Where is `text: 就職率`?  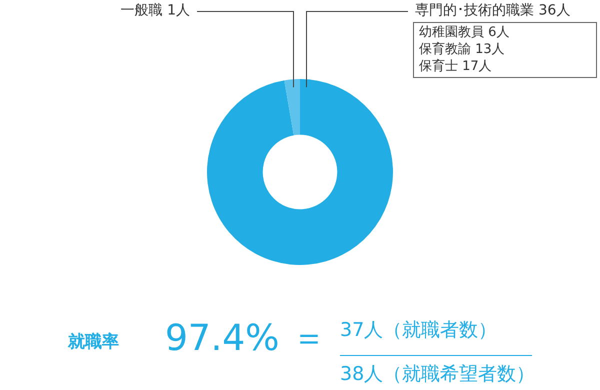
text: 就職率 is located at coordinates (93, 342).